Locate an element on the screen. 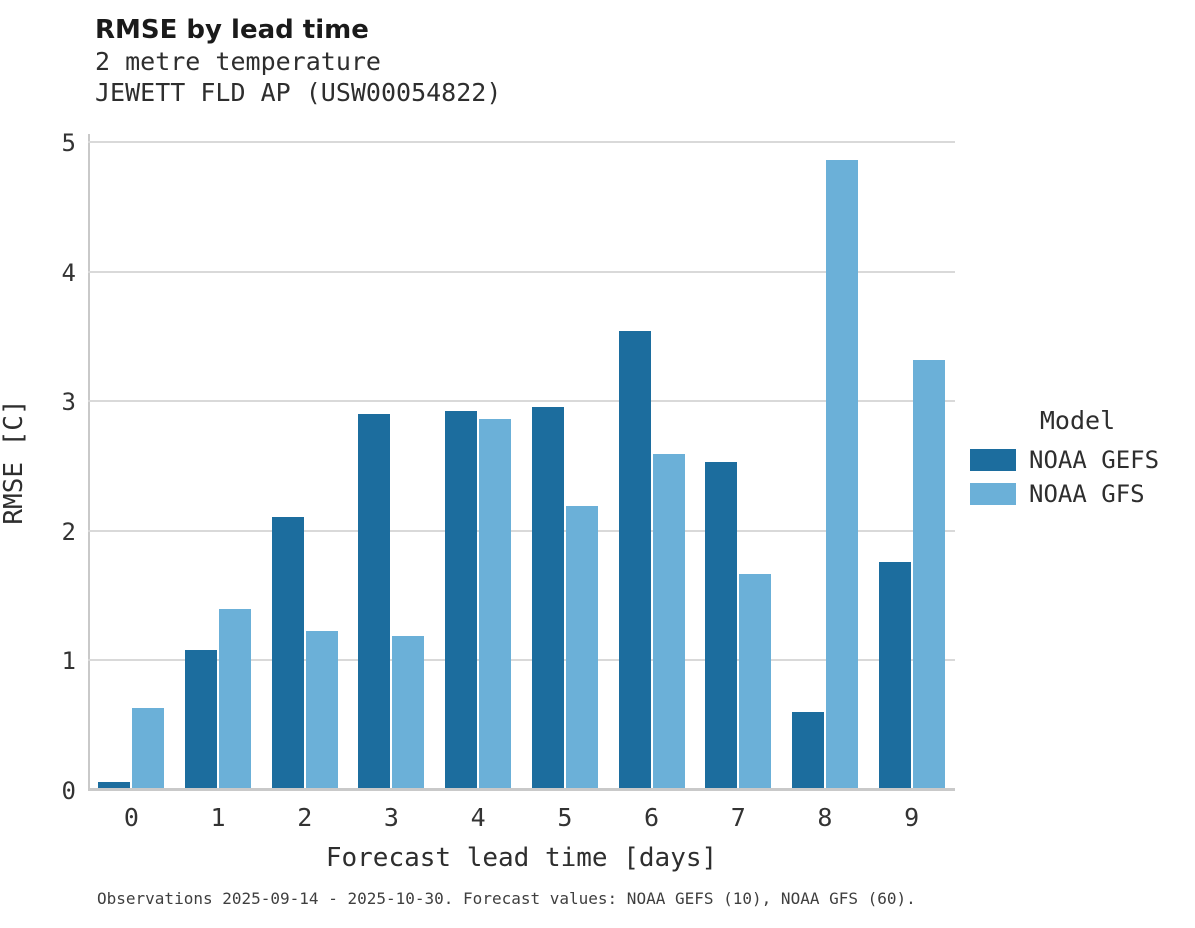 This screenshot has height=928, width=1195. x-tick-label-5: 5 is located at coordinates (565, 817).